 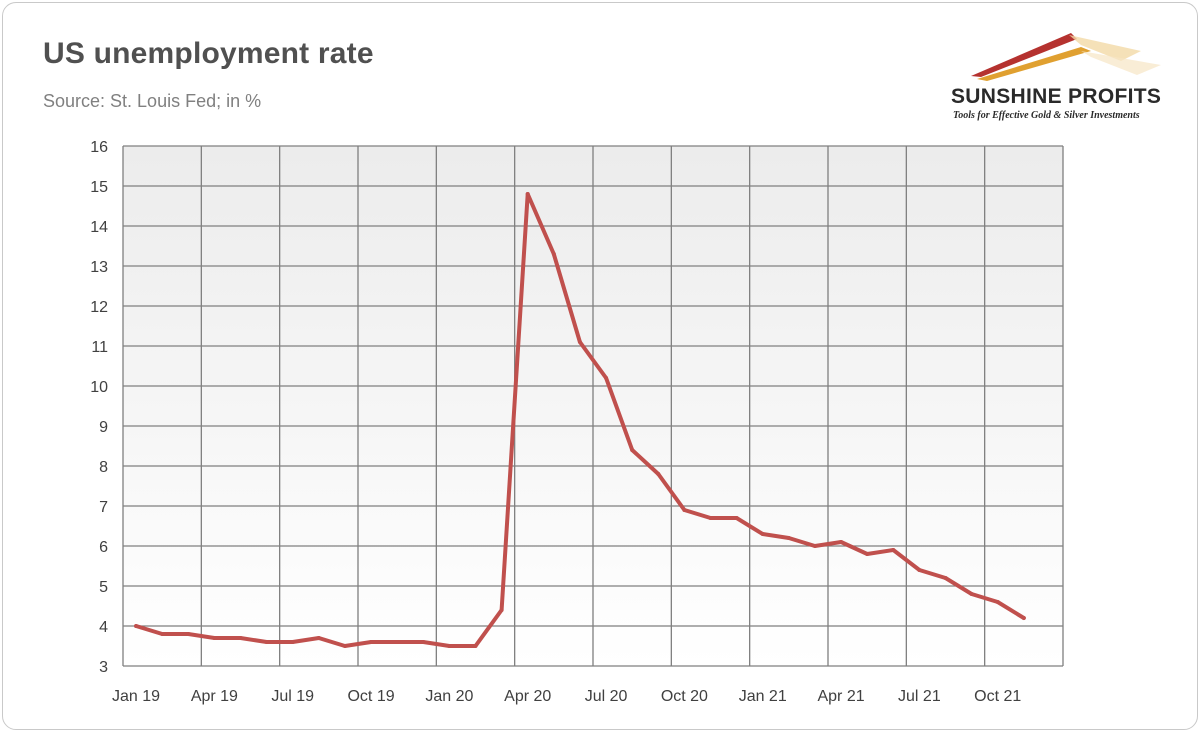 I want to click on x-tick-label: Jan 21, so click(x=763, y=696).